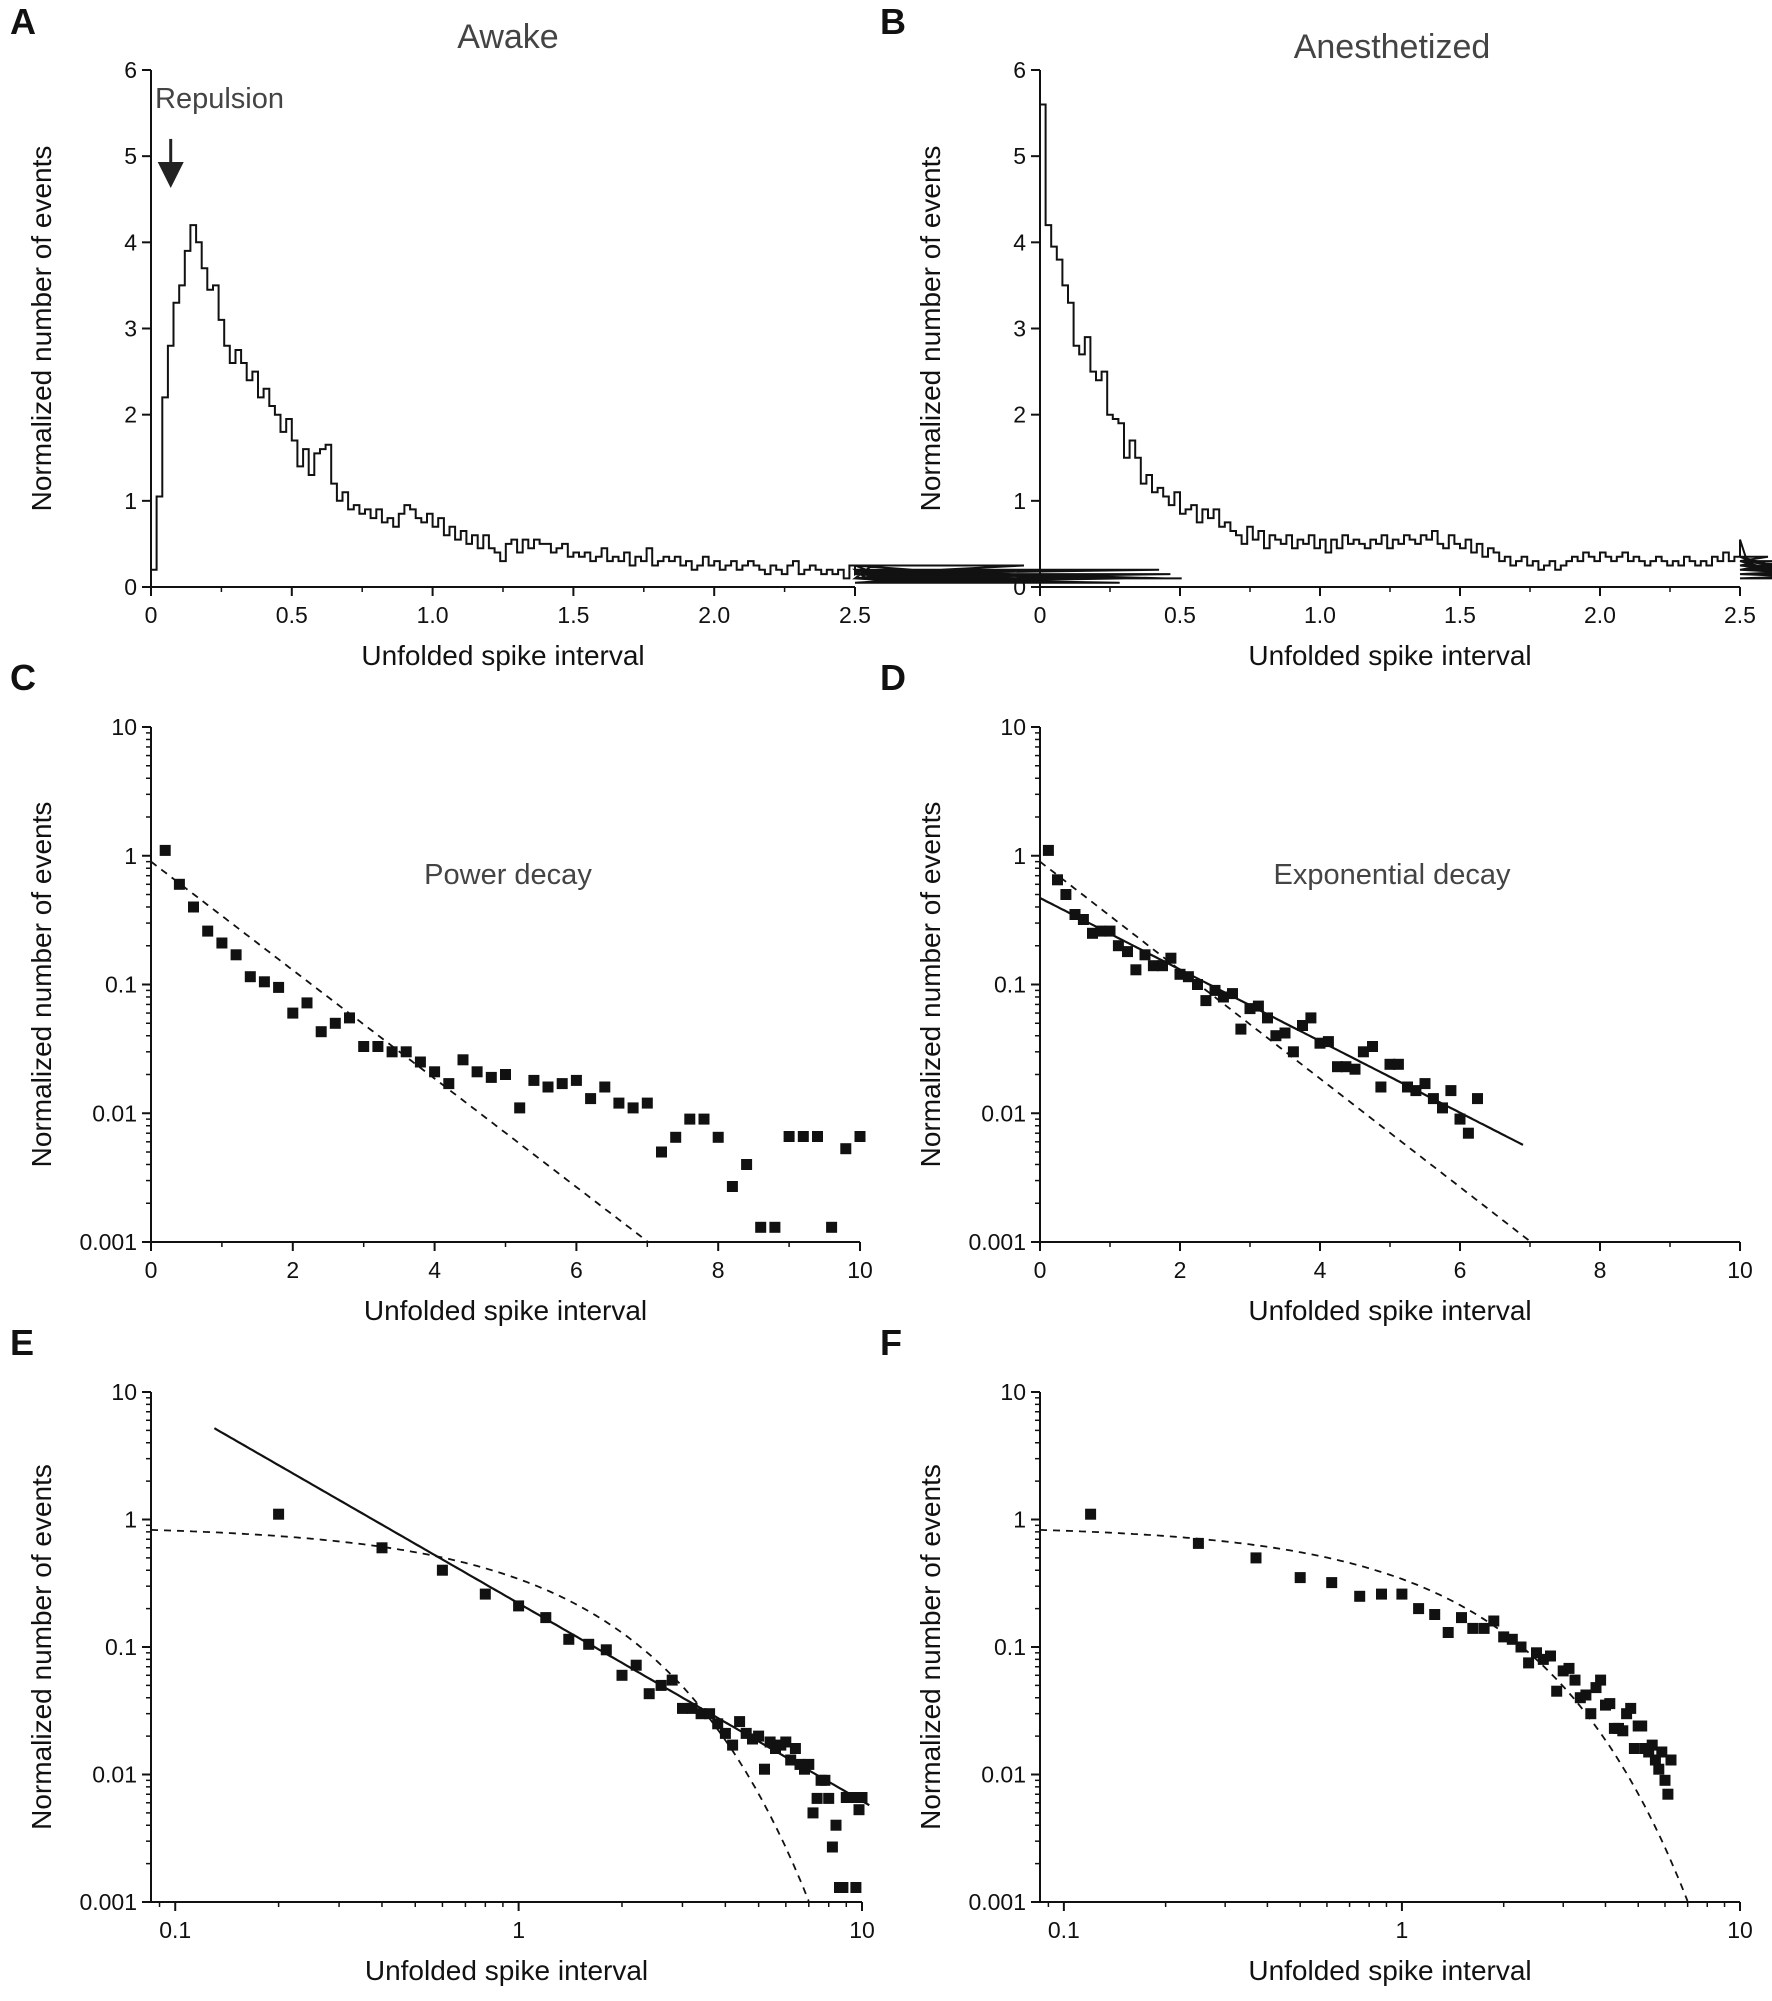 The image size is (1772, 2001). What do you see at coordinates (1320, 1270) in the screenshot?
I see `x-tick-label: 4` at bounding box center [1320, 1270].